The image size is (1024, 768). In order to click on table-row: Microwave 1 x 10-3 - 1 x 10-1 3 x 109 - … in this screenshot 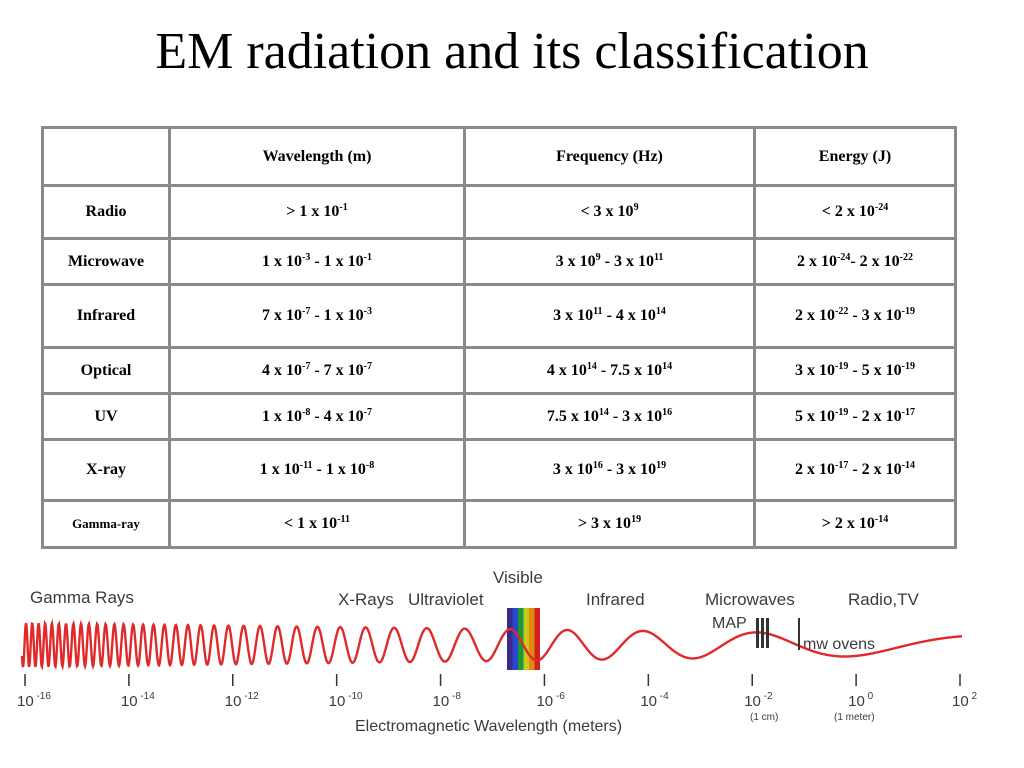, I will do `click(499, 261)`.